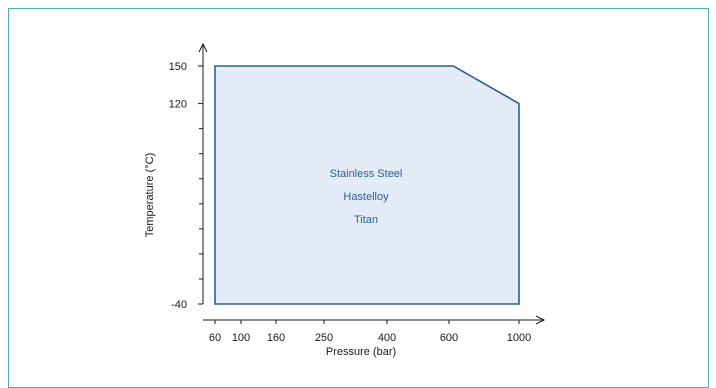 Image resolution: width=716 pixels, height=388 pixels. I want to click on x-tick-label: 250, so click(324, 338).